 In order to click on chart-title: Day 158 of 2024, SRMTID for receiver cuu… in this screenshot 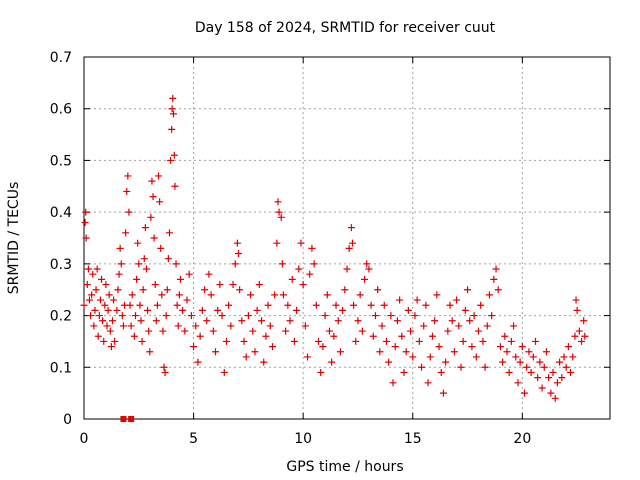, I will do `click(345, 28)`.